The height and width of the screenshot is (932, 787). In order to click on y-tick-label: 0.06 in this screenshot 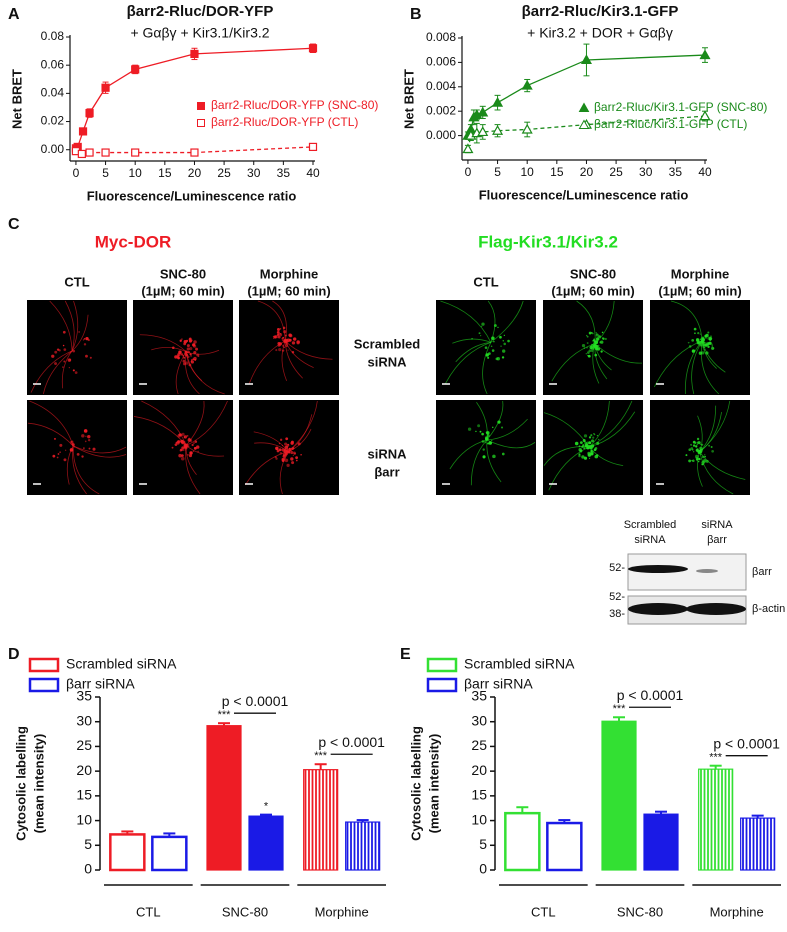, I will do `click(53, 64)`.